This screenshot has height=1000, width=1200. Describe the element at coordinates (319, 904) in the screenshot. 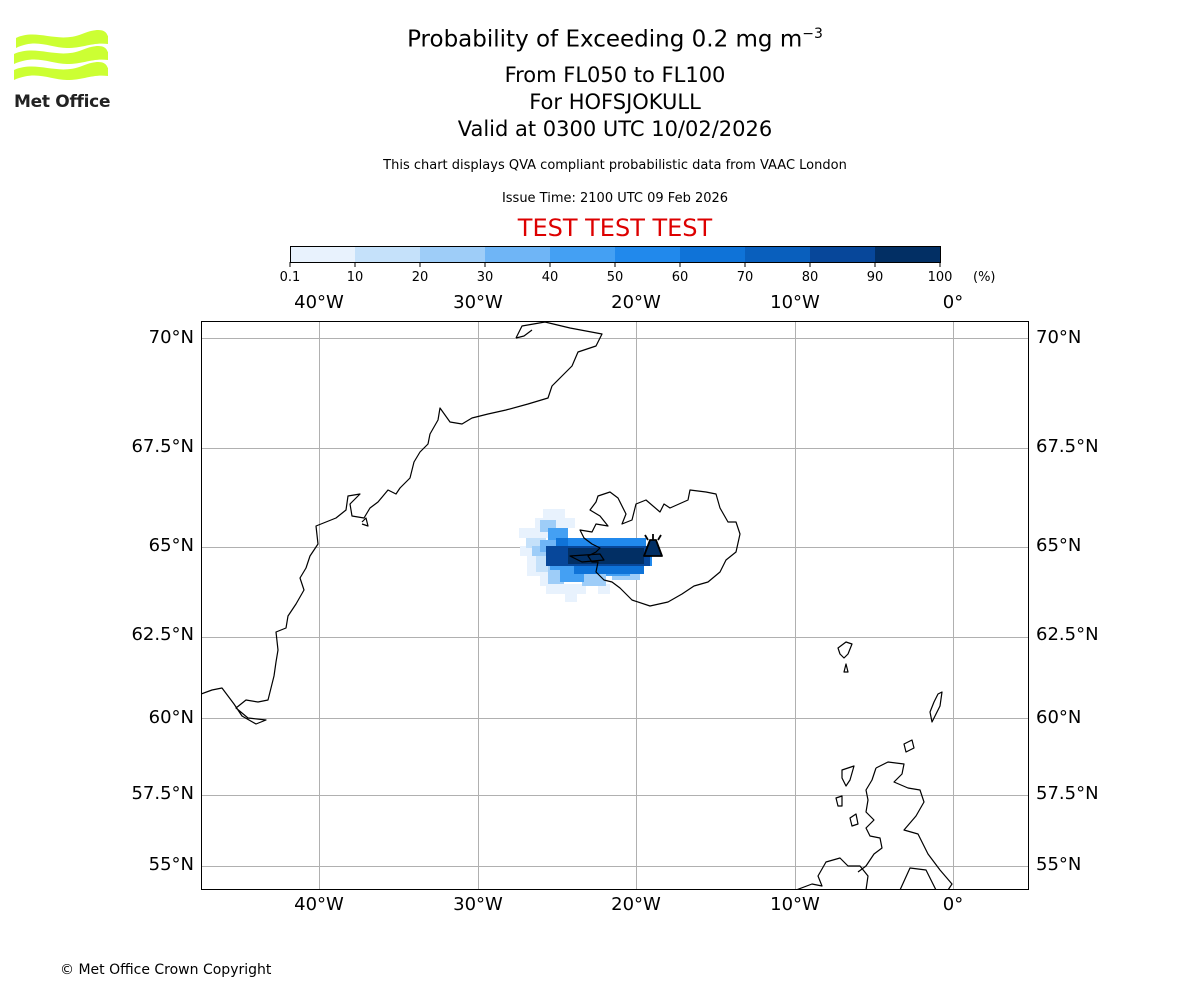

I see `lon-label-bottom: 40°W` at that location.